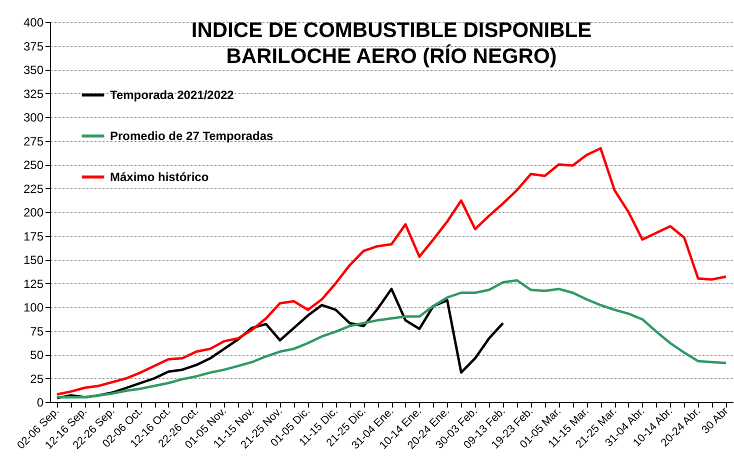 Image resolution: width=734 pixels, height=463 pixels. I want to click on y-tick-label: 325, so click(33, 93).